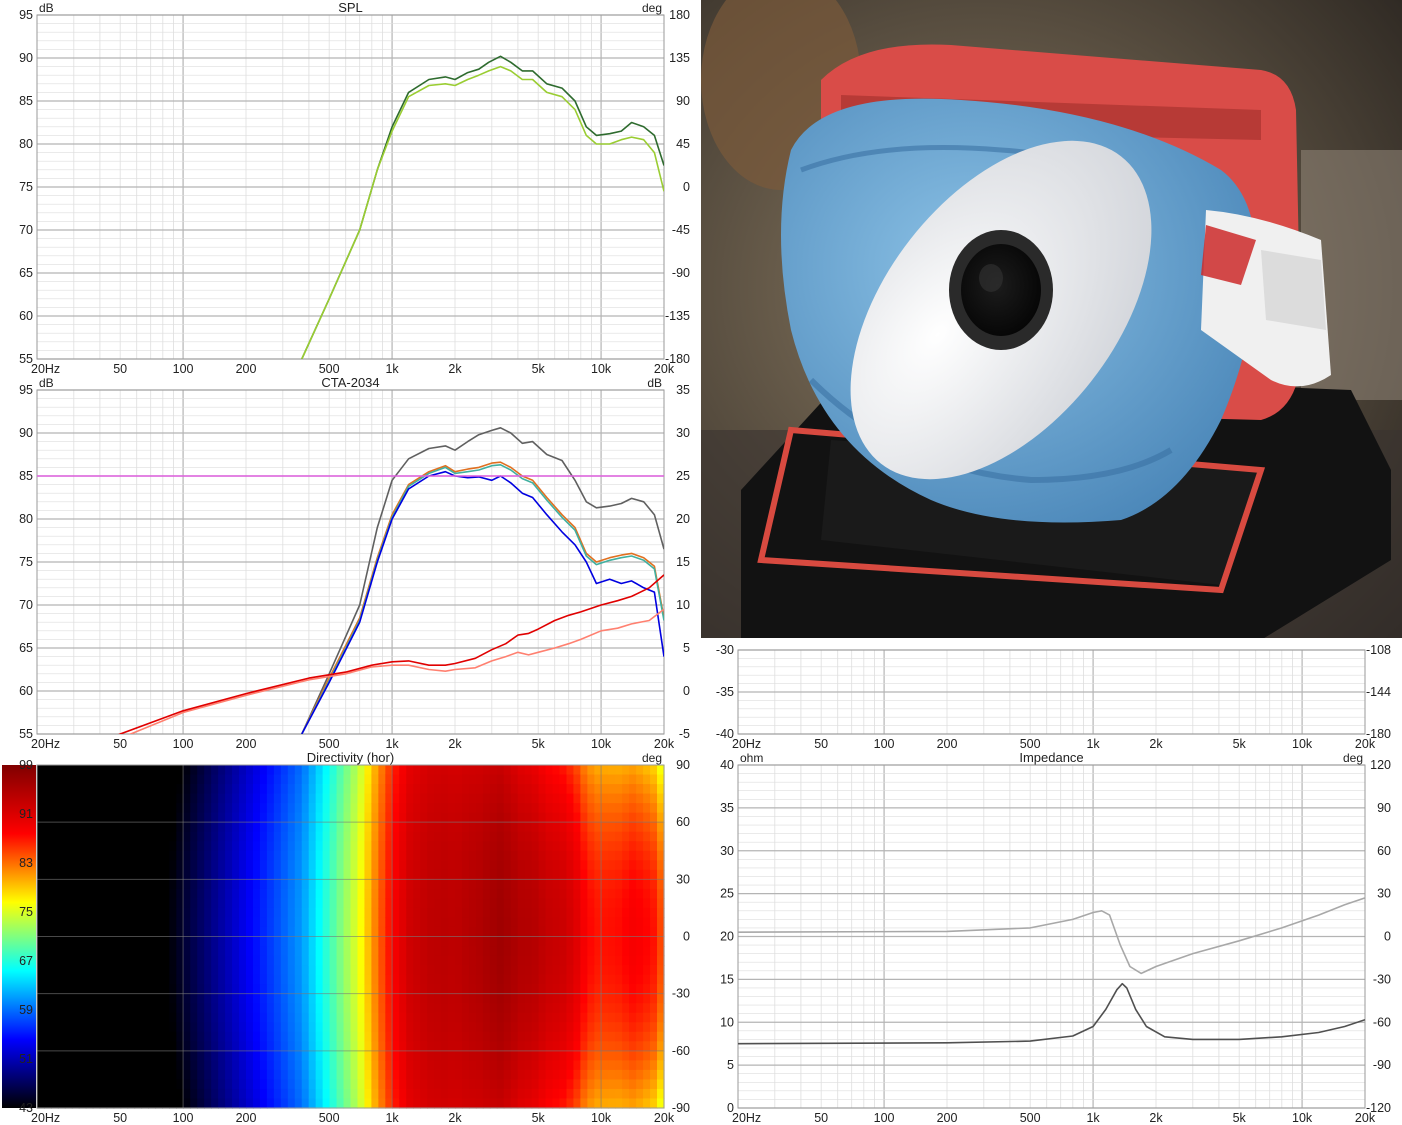  What do you see at coordinates (1382, 1022) in the screenshot?
I see `right-tick-label: -60` at bounding box center [1382, 1022].